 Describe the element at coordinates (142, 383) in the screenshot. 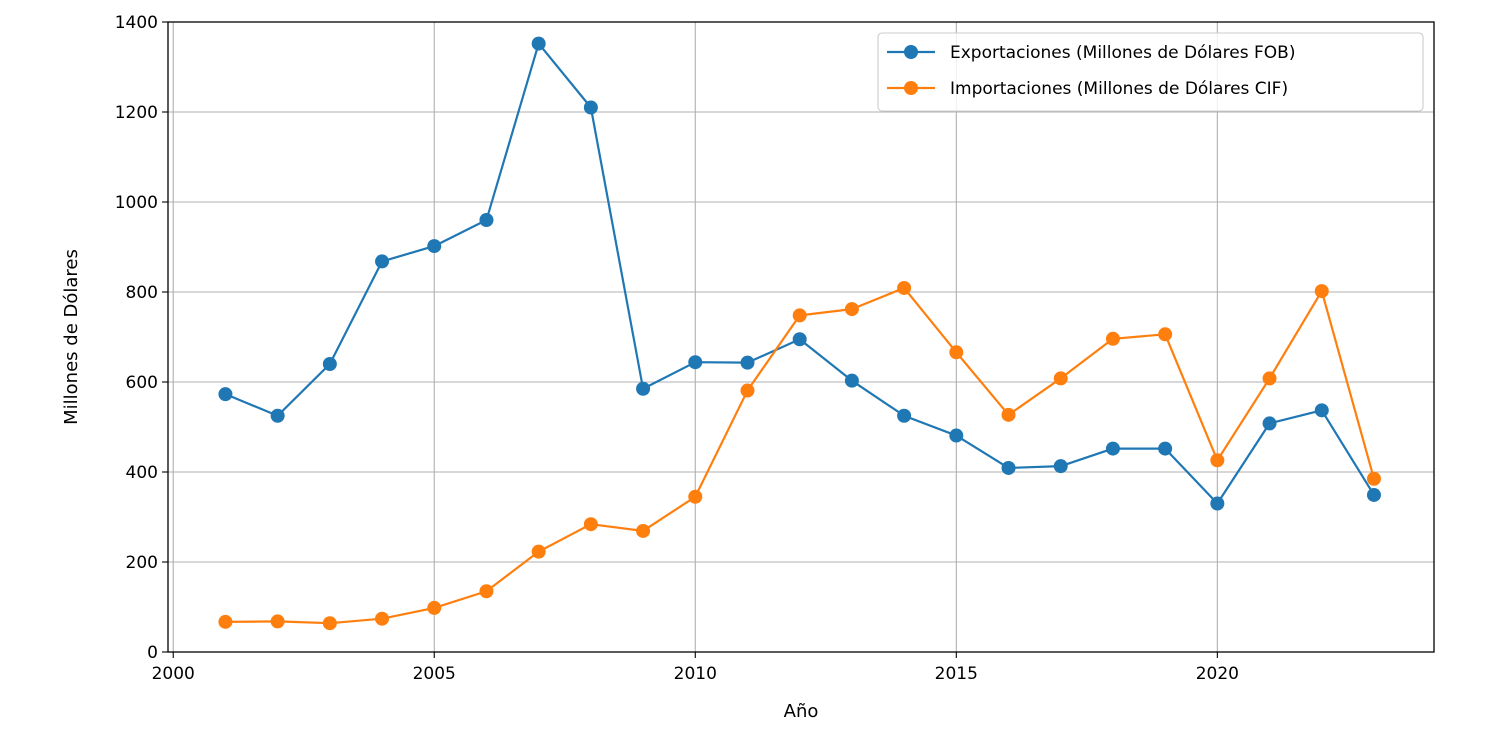

I see `y-tick-label: 600` at that location.